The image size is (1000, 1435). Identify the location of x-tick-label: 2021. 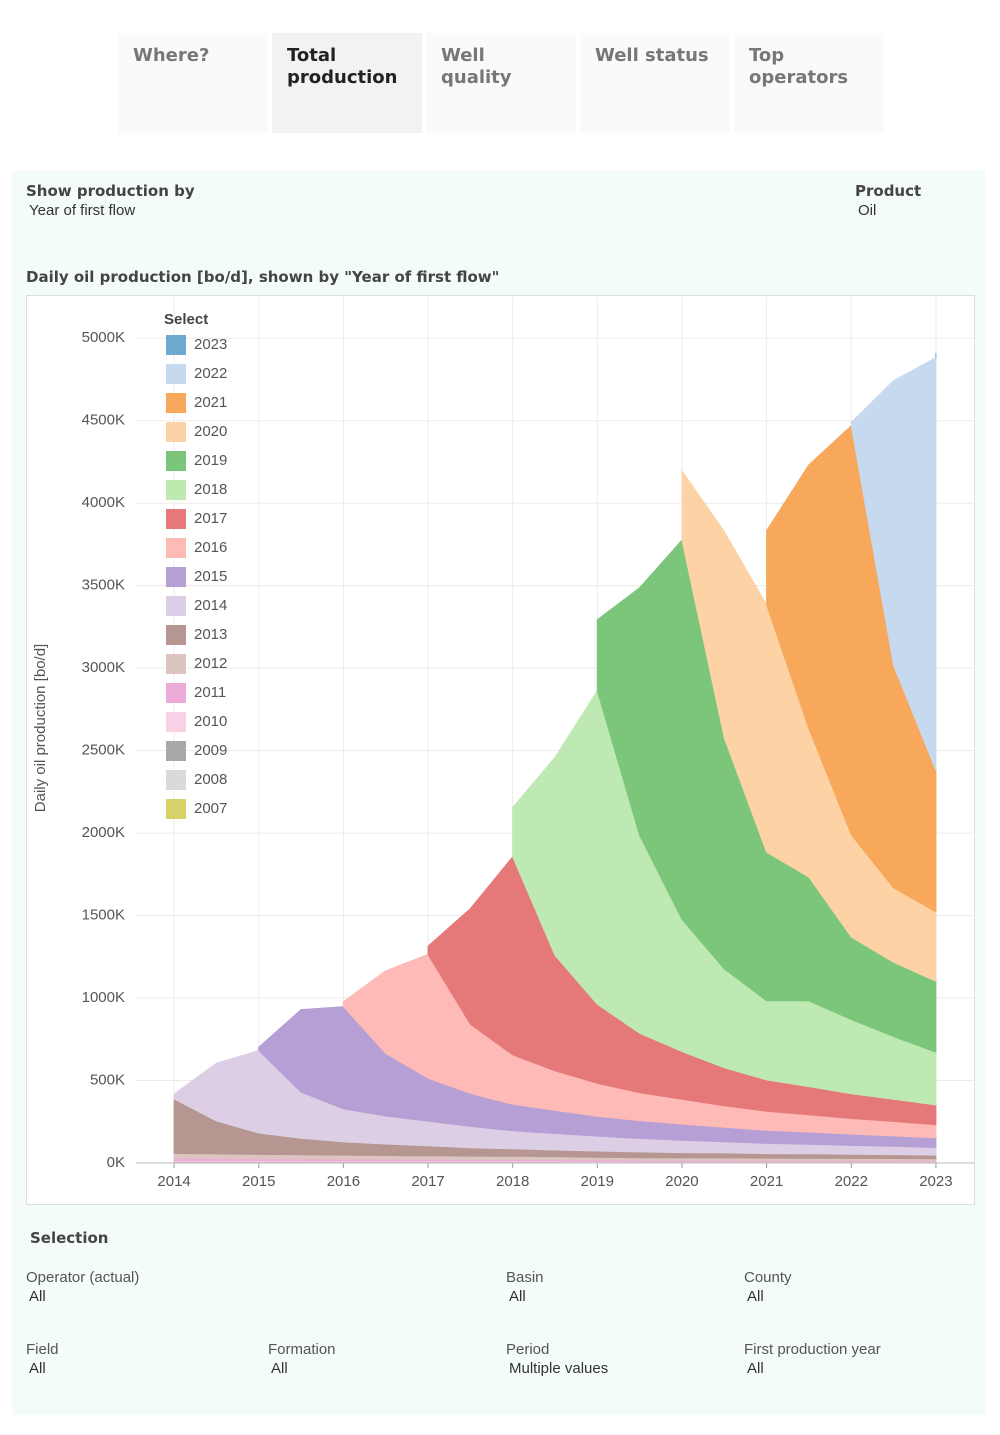
(766, 1181).